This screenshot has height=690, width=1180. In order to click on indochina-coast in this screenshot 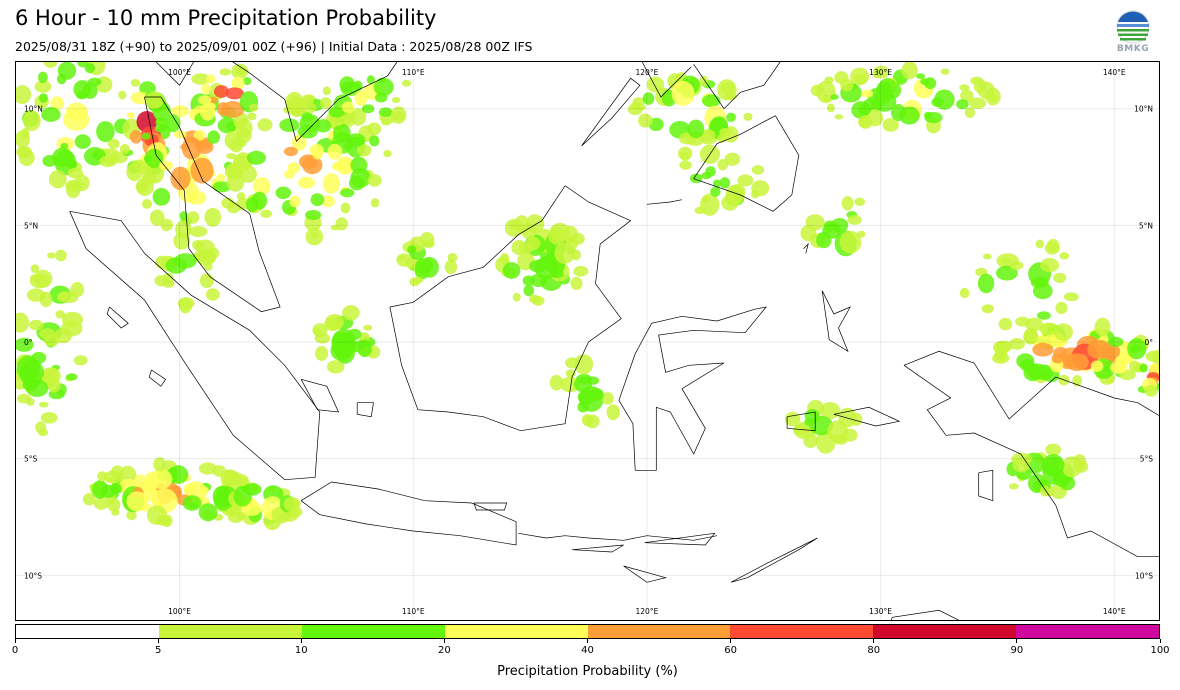, I will do `click(276, 102)`.